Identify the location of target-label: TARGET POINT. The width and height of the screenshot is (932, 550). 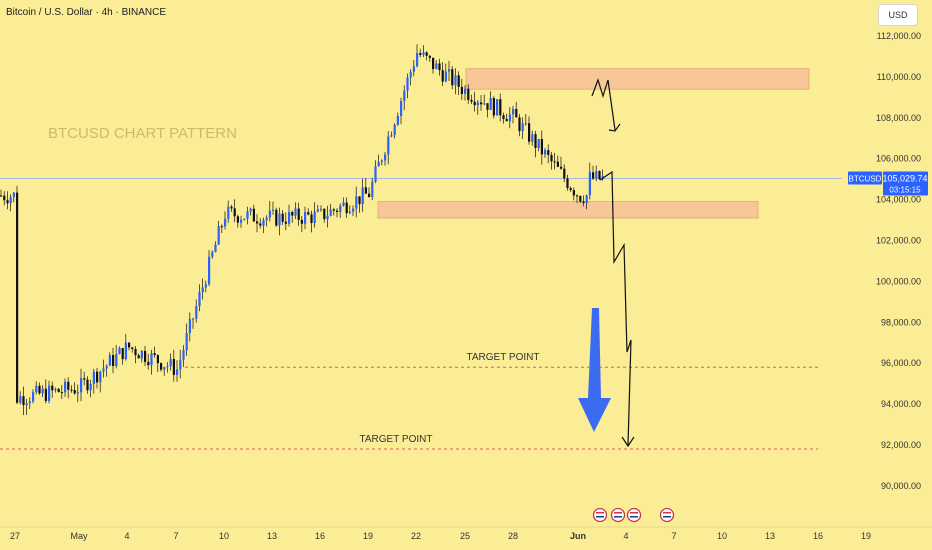
(503, 357).